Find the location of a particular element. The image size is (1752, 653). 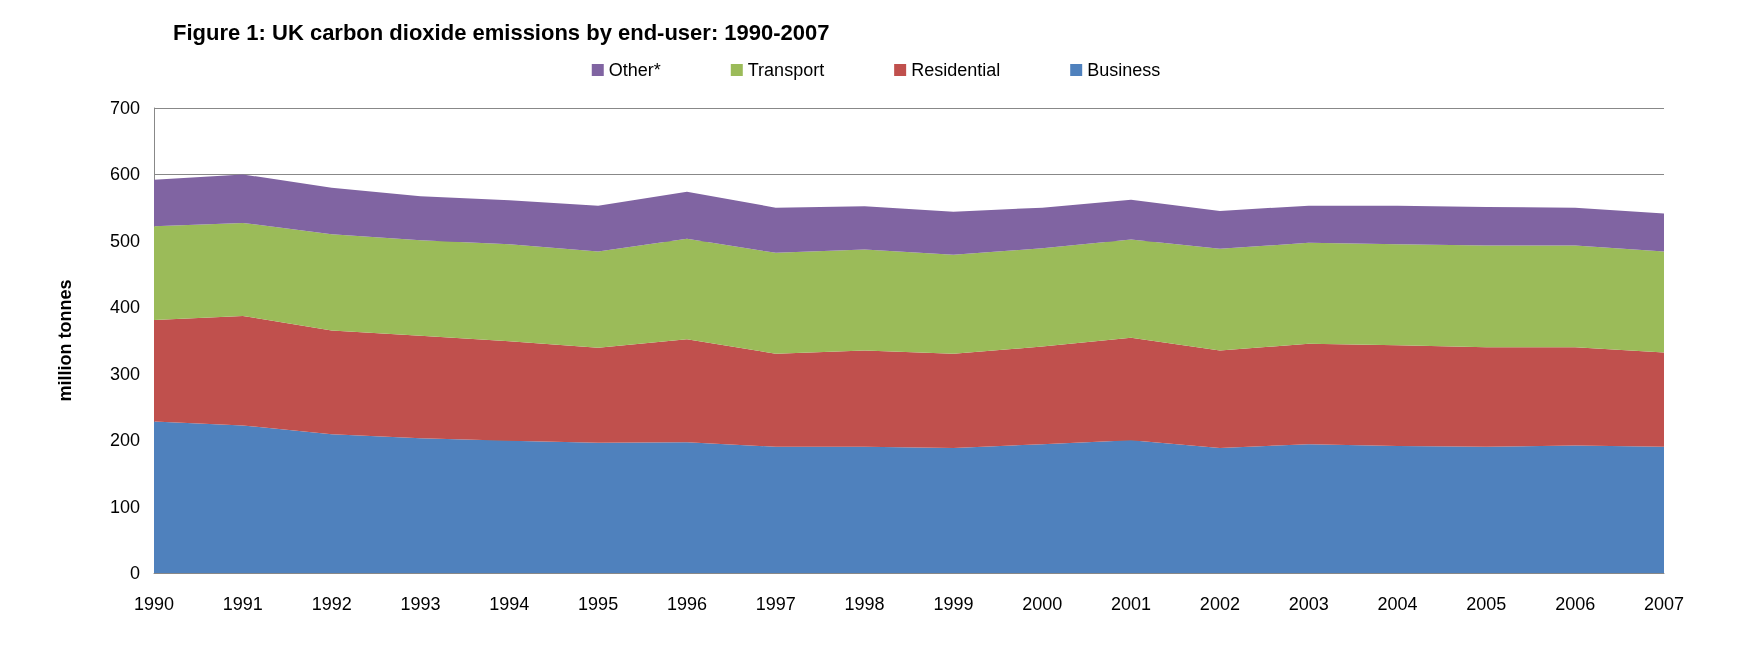

x-tick-label: 2006 is located at coordinates (1575, 604).